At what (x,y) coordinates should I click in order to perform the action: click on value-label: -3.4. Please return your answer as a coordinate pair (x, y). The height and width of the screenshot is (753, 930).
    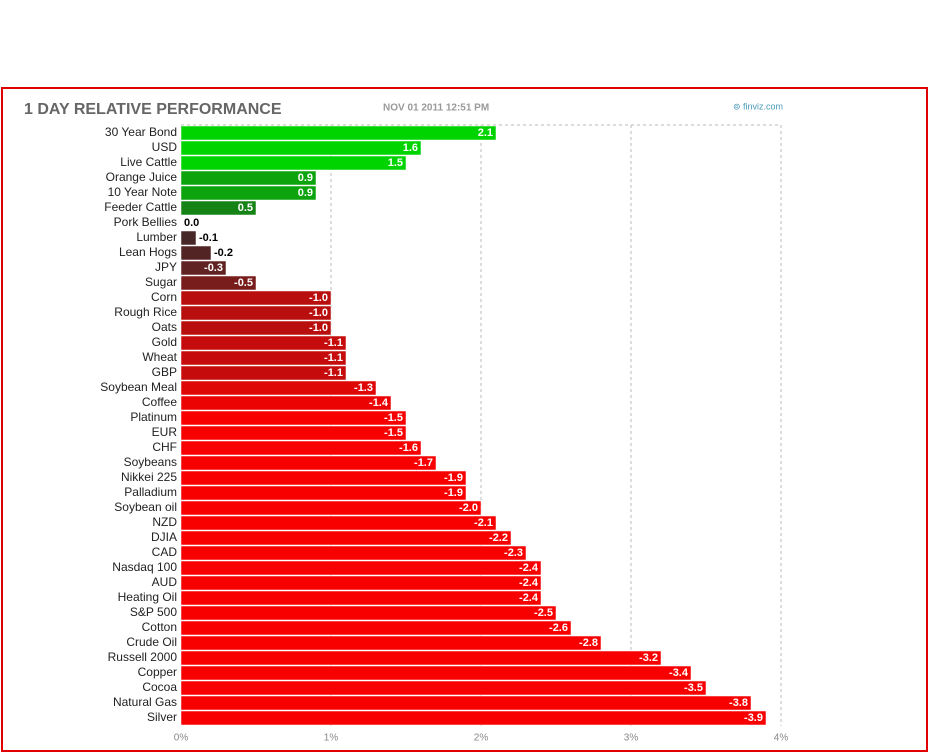
    Looking at the image, I should click on (679, 673).